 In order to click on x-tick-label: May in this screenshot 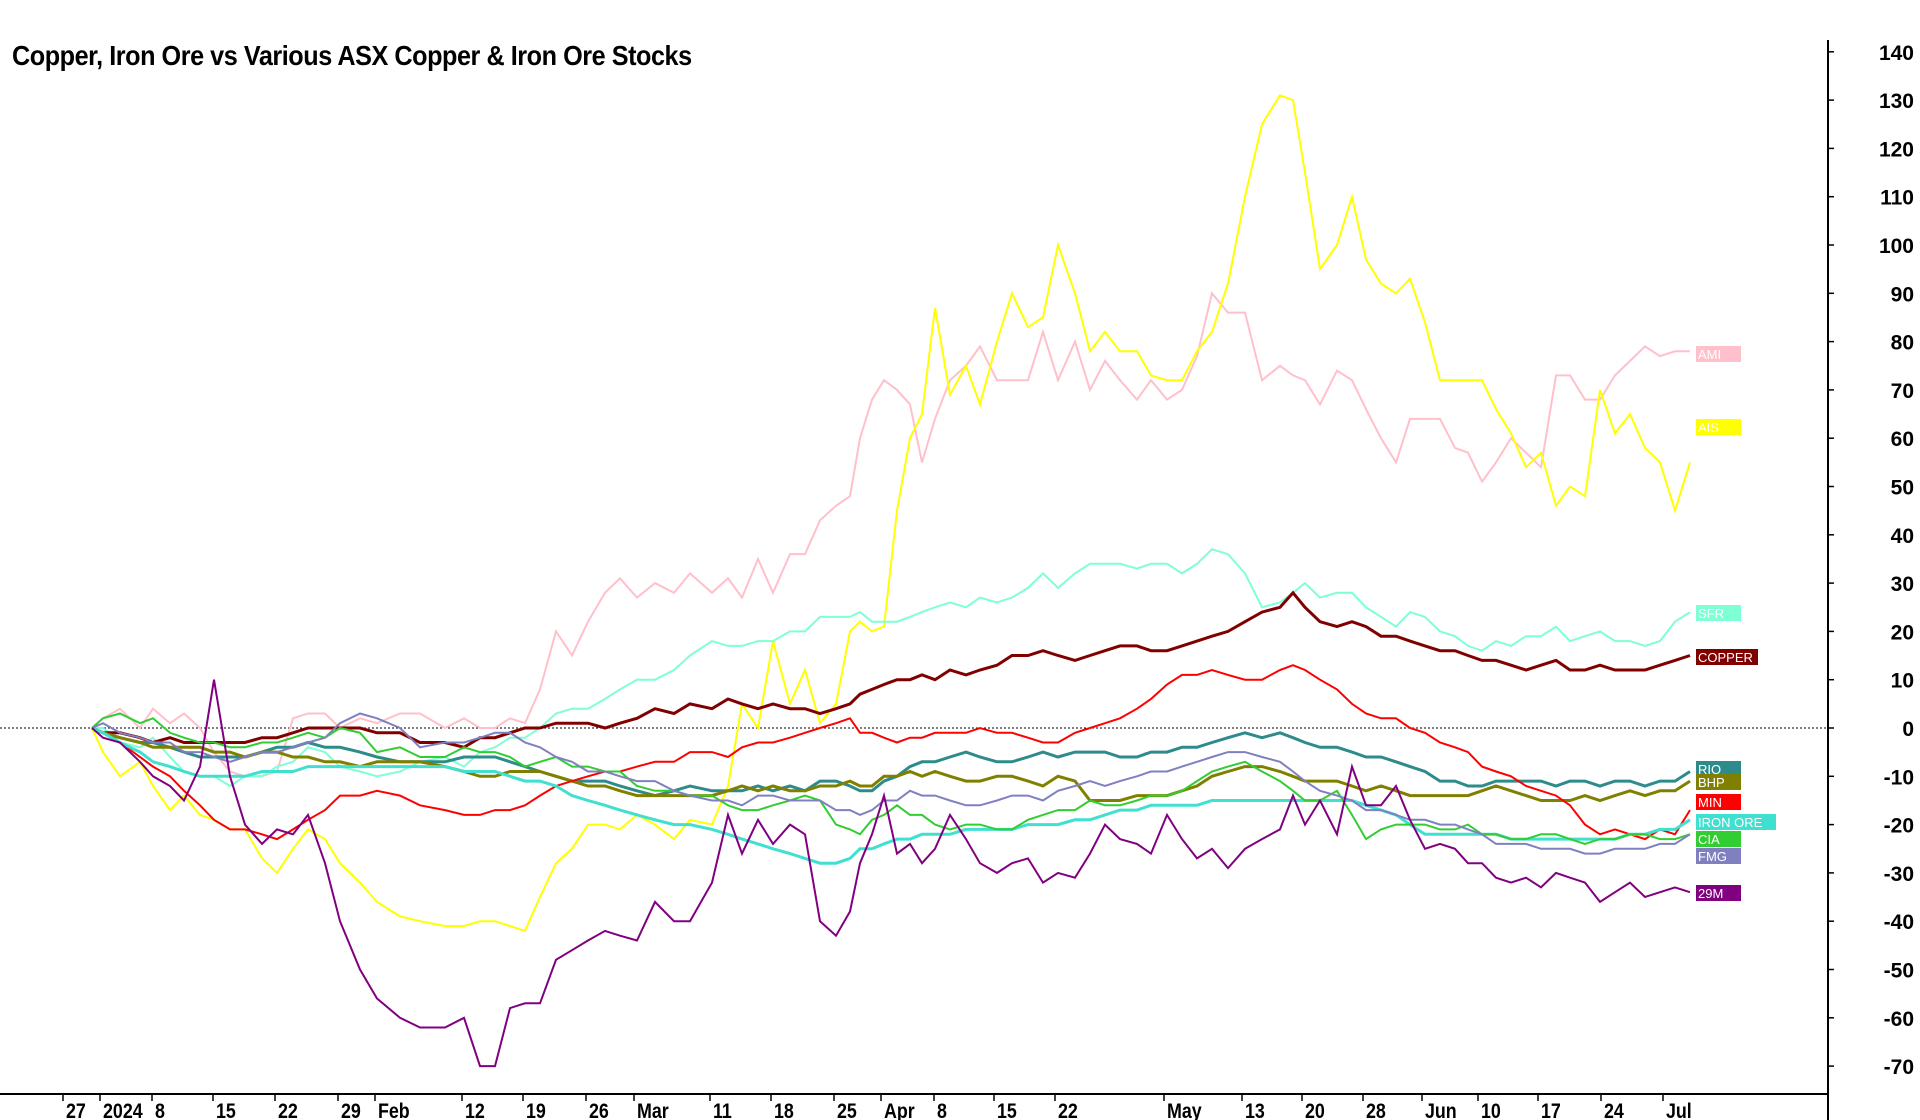, I will do `click(1184, 1110)`.